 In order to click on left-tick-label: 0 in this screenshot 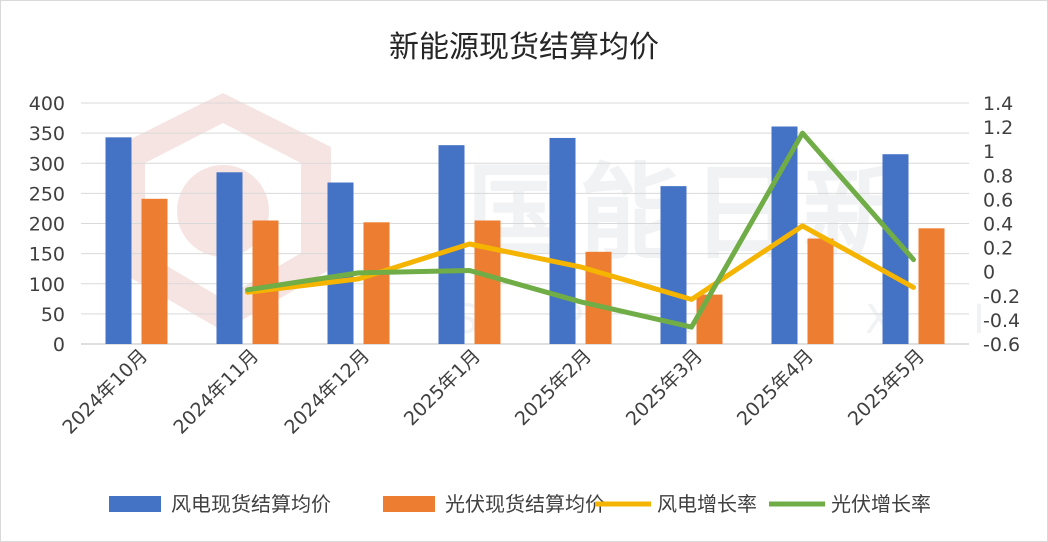, I will do `click(59, 345)`.